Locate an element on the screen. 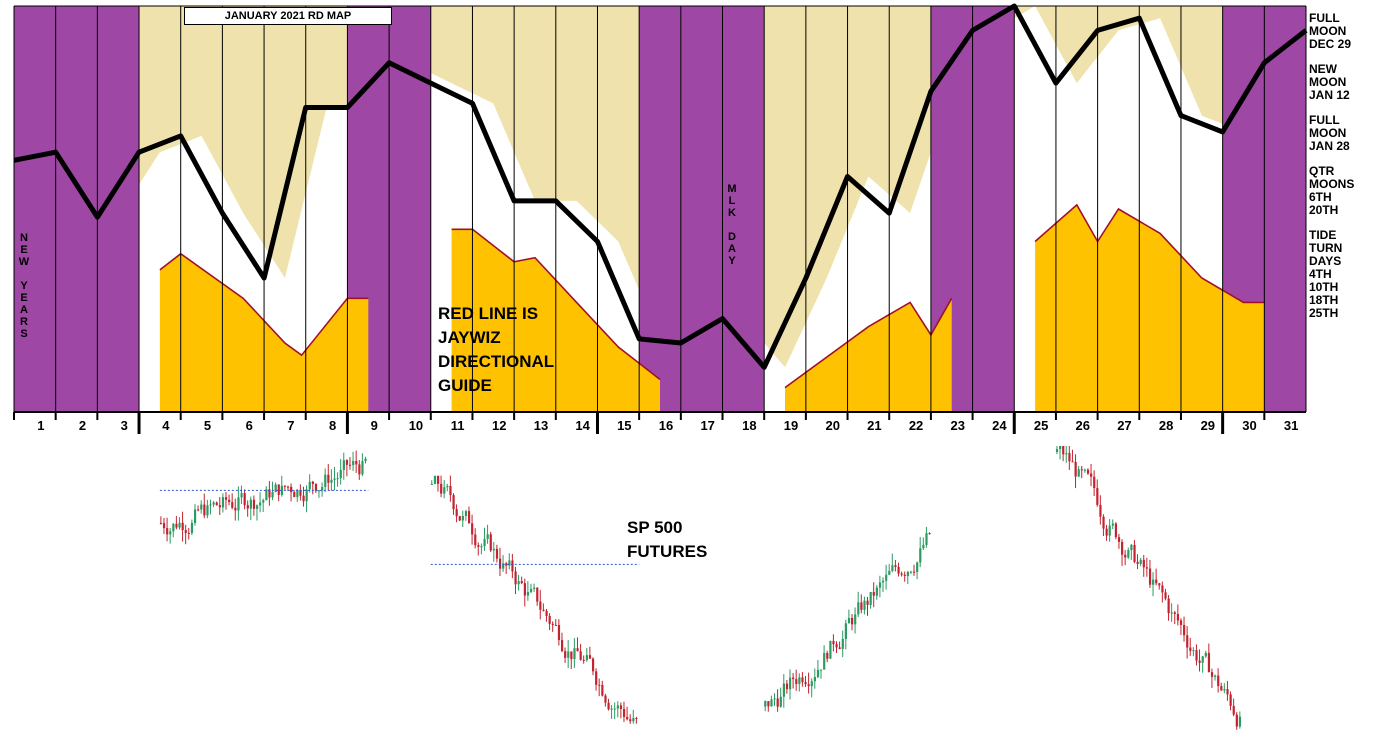 The height and width of the screenshot is (744, 1385). sp500-futures-note: SP 500 FUTURES is located at coordinates (667, 540).